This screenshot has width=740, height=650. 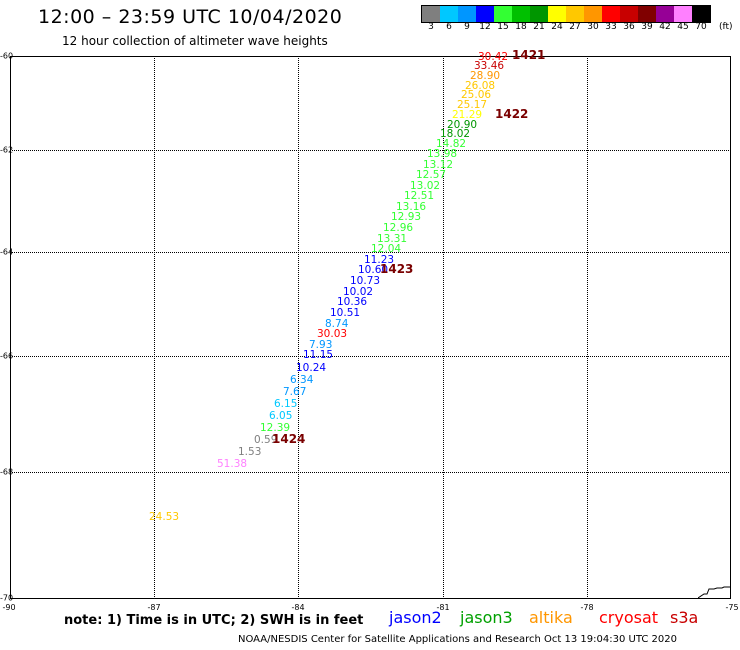 What do you see at coordinates (318, 355) in the screenshot?
I see `wave-height-value: 11.15` at bounding box center [318, 355].